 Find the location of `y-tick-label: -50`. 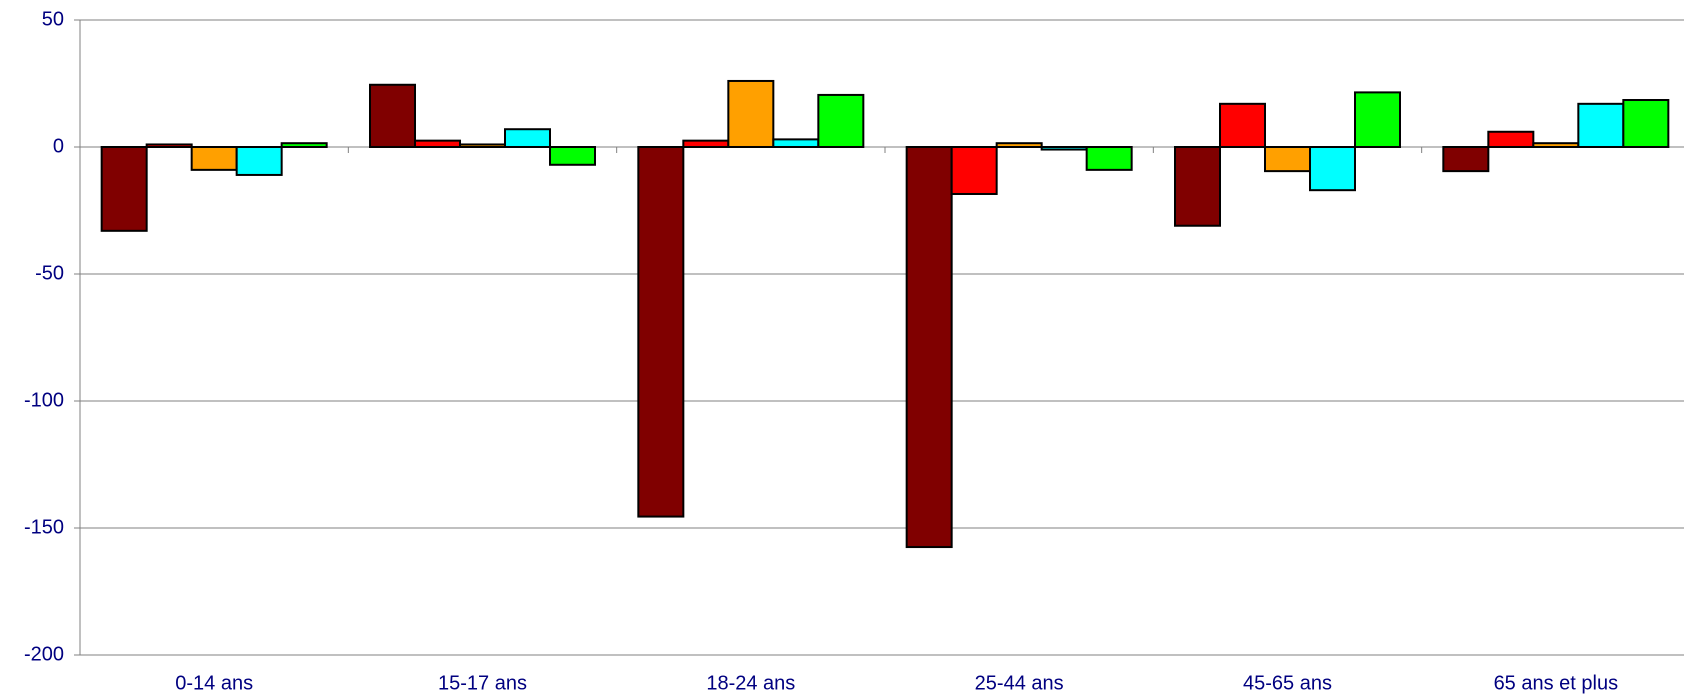

y-tick-label: -50 is located at coordinates (49, 273).